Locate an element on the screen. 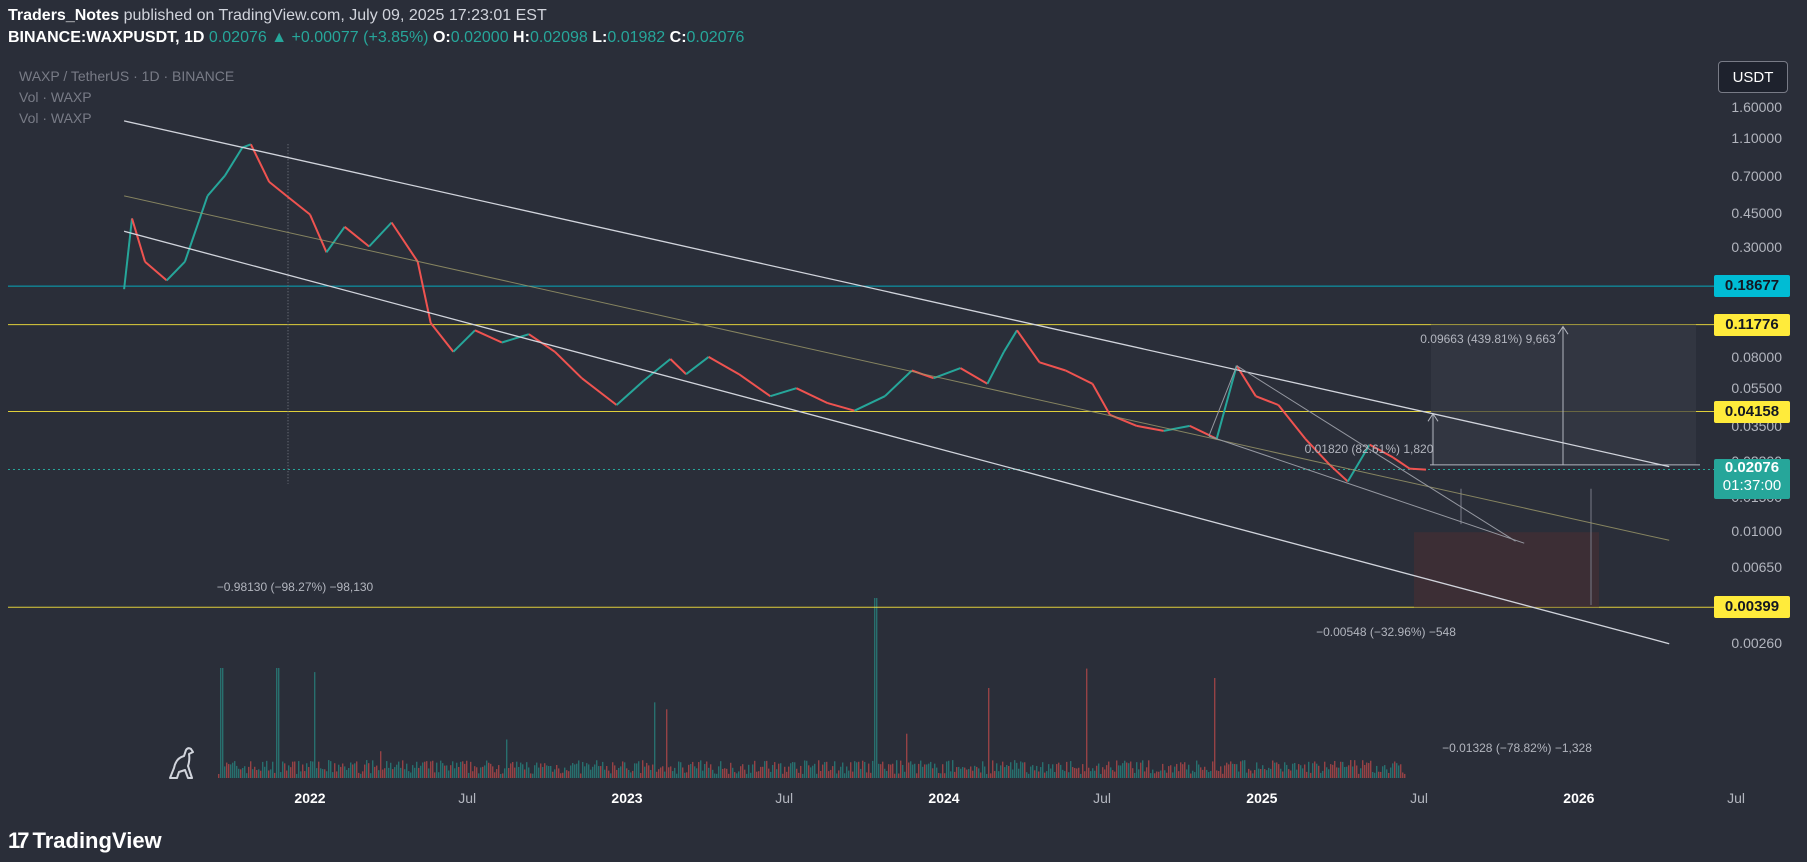  symbol-label: BINANCE:WAXPUSDT, 1D is located at coordinates (106, 37).